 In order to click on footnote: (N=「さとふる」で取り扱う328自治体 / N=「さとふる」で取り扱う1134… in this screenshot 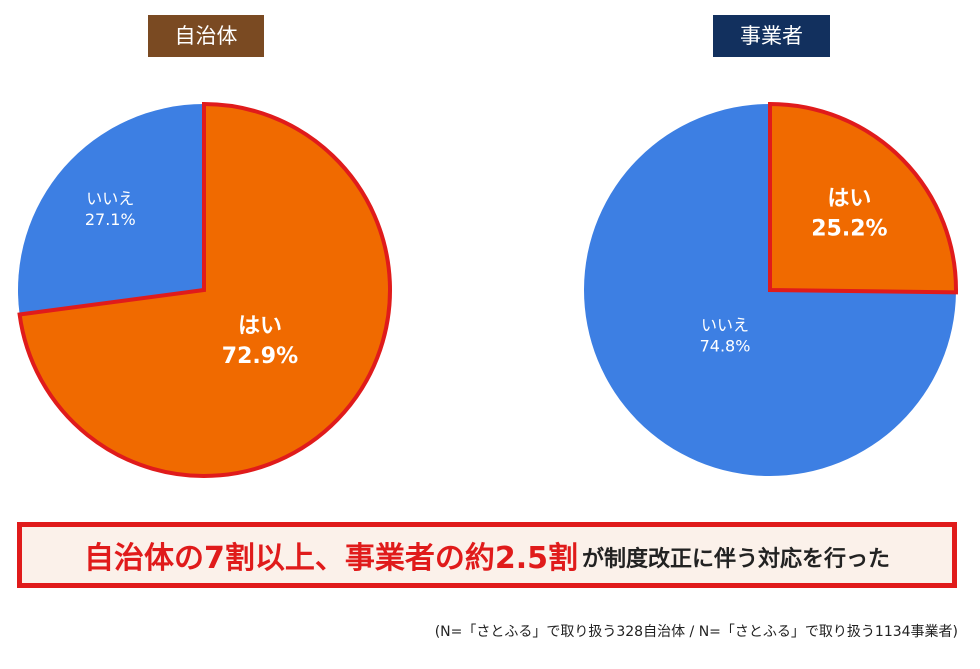, I will do `click(696, 632)`.